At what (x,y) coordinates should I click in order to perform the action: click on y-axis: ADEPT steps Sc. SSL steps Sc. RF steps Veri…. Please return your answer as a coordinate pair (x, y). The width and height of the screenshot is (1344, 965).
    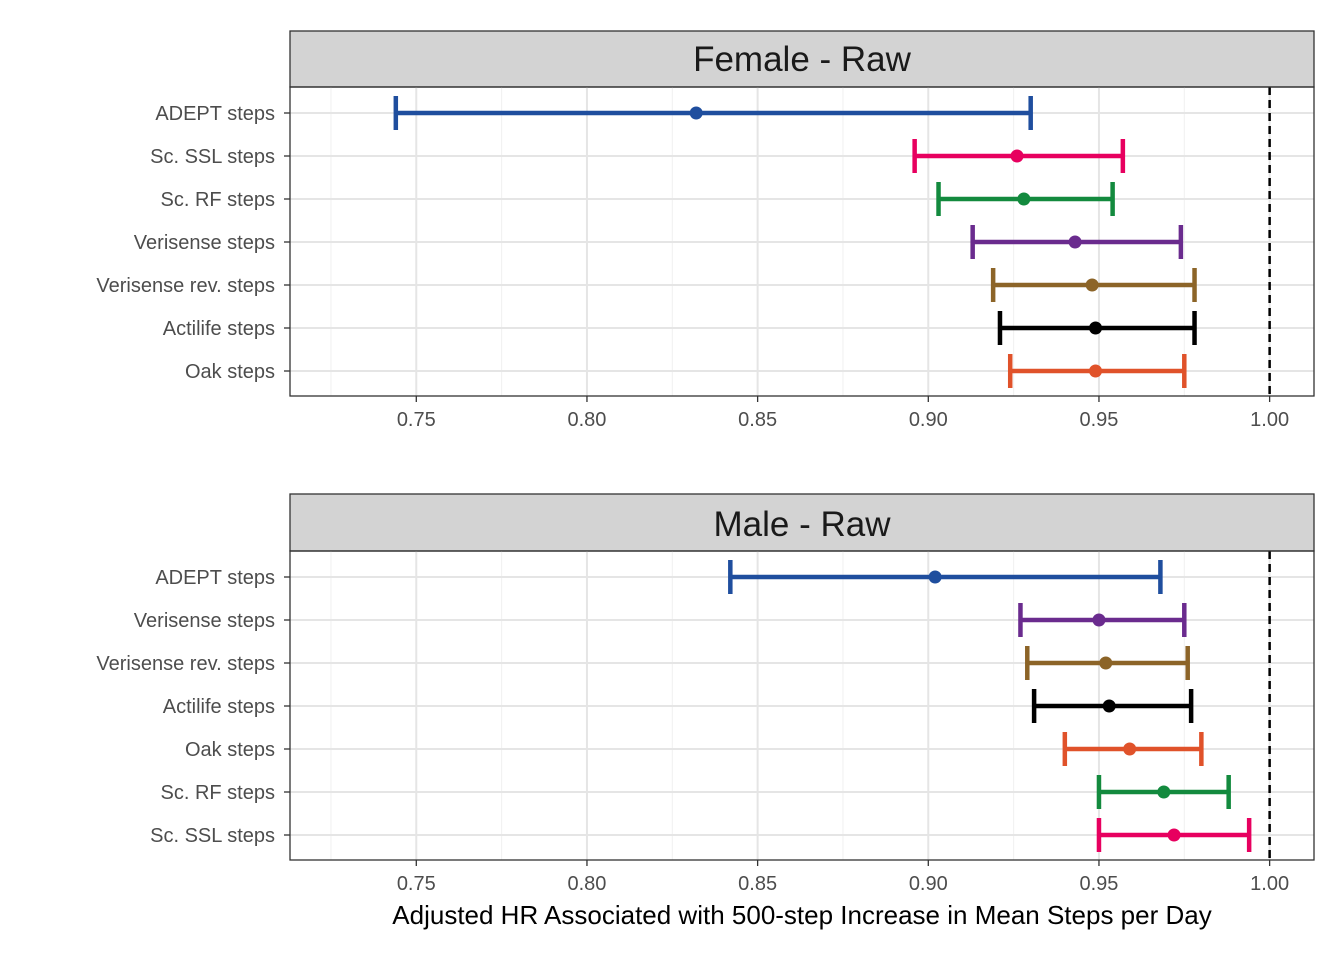
    Looking at the image, I should click on (193, 243).